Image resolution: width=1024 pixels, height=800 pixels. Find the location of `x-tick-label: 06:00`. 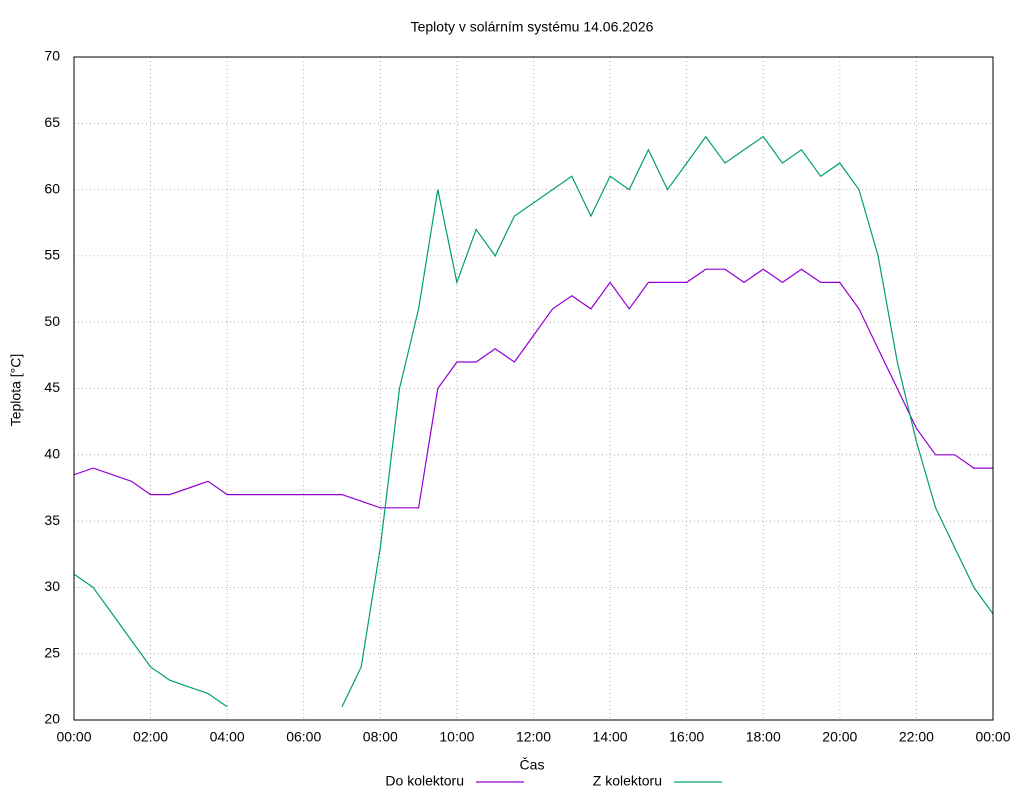

x-tick-label: 06:00 is located at coordinates (303, 737).